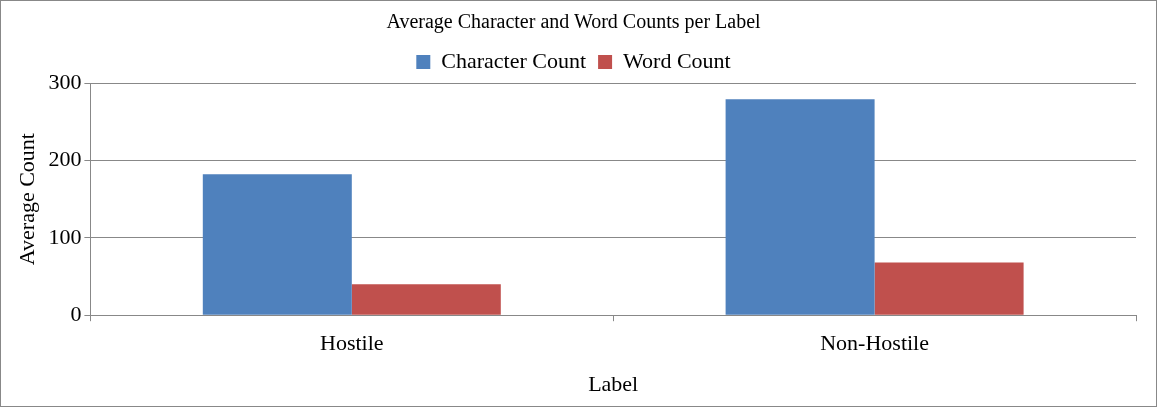 Image resolution: width=1157 pixels, height=407 pixels. I want to click on x-tick-label: Non-Hostile, so click(874, 343).